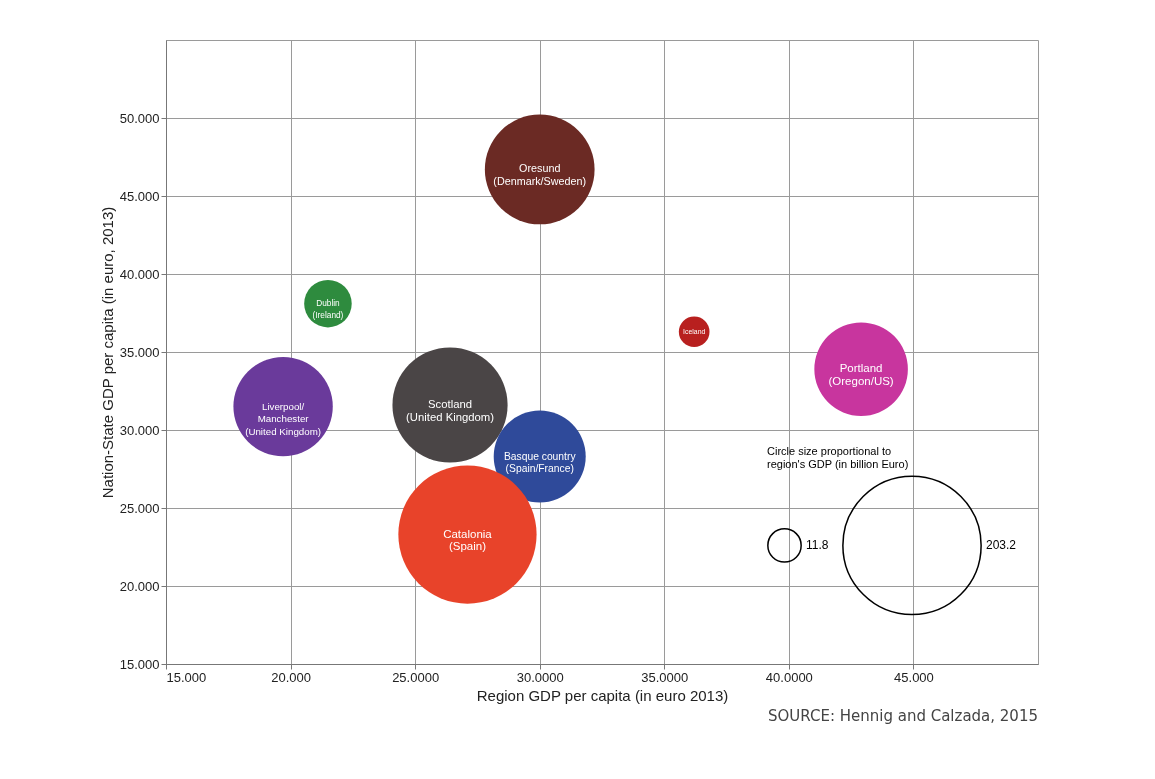 Image resolution: width=1155 pixels, height=779 pixels. What do you see at coordinates (902, 716) in the screenshot?
I see `source-note: SOURCE: Hennig and Calzada, 2015` at bounding box center [902, 716].